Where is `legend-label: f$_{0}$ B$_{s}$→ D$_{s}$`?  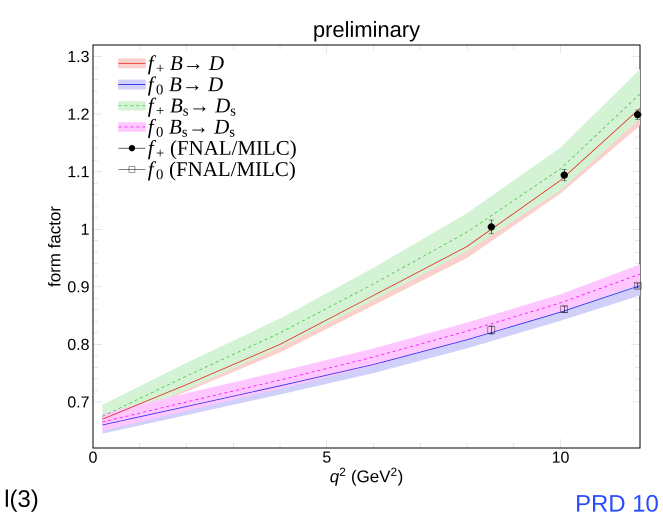 legend-label: f$_{0}$ B$_{s}$→ D$_{s}$ is located at coordinates (191, 128).